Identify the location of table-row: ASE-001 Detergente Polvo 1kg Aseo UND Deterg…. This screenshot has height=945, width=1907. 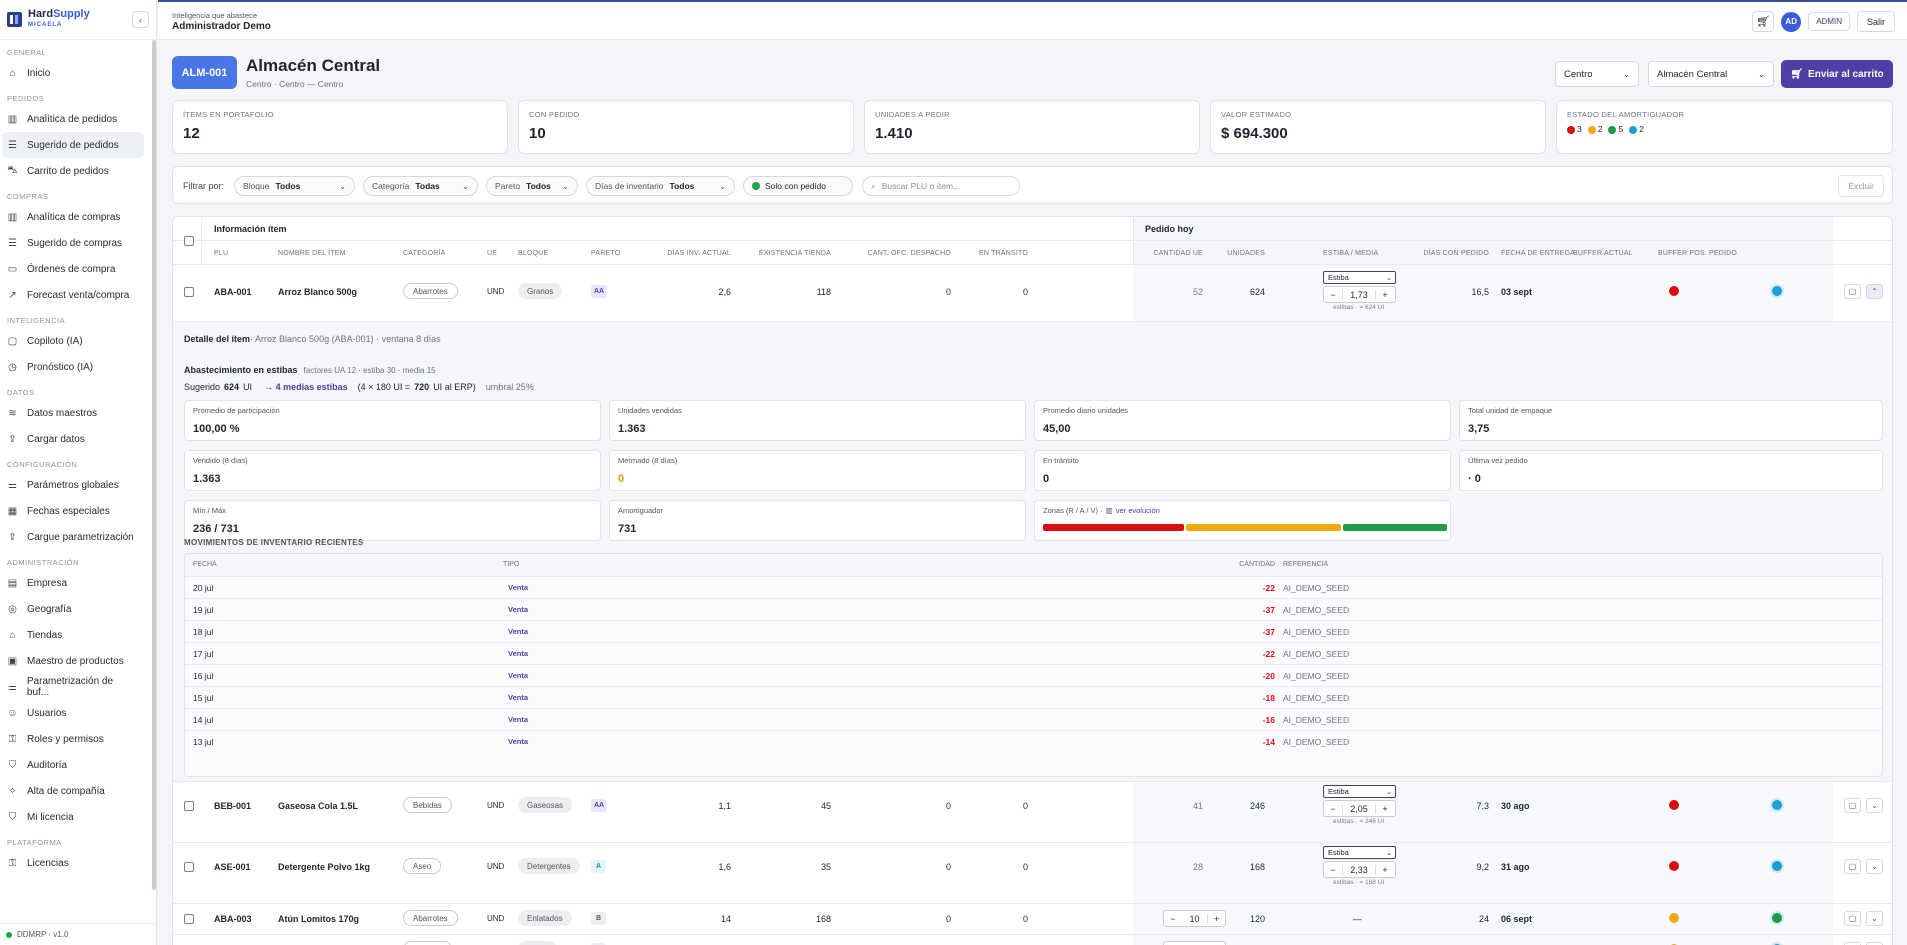
(1032, 872).